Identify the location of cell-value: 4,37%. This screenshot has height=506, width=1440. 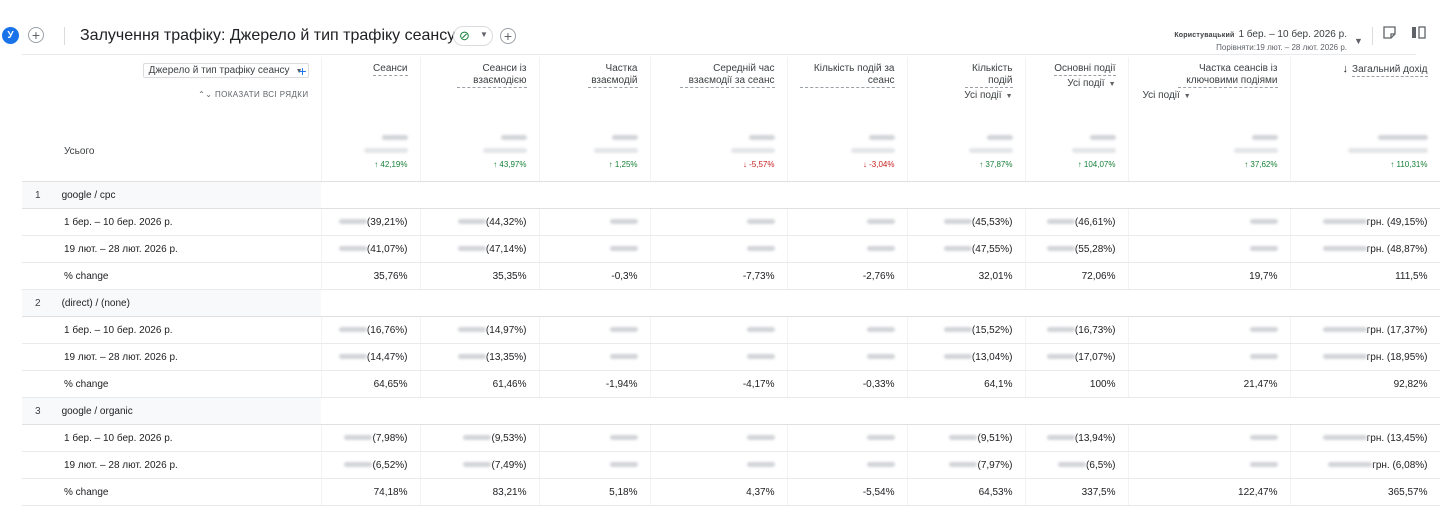
(760, 492).